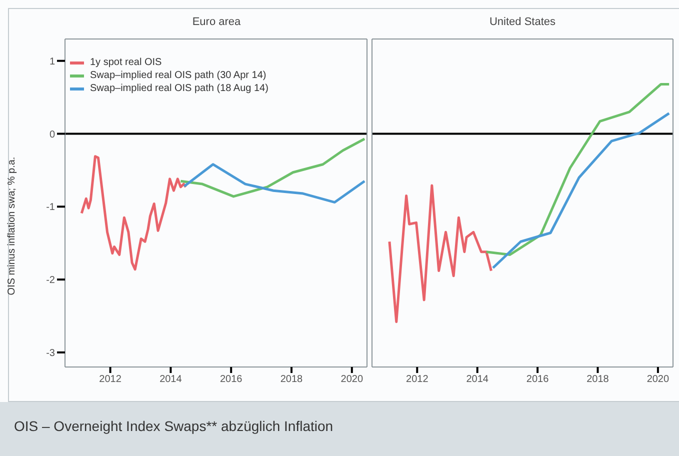 Image resolution: width=679 pixels, height=456 pixels. Describe the element at coordinates (51, 208) in the screenshot. I see `y-tick-label: -1` at that location.